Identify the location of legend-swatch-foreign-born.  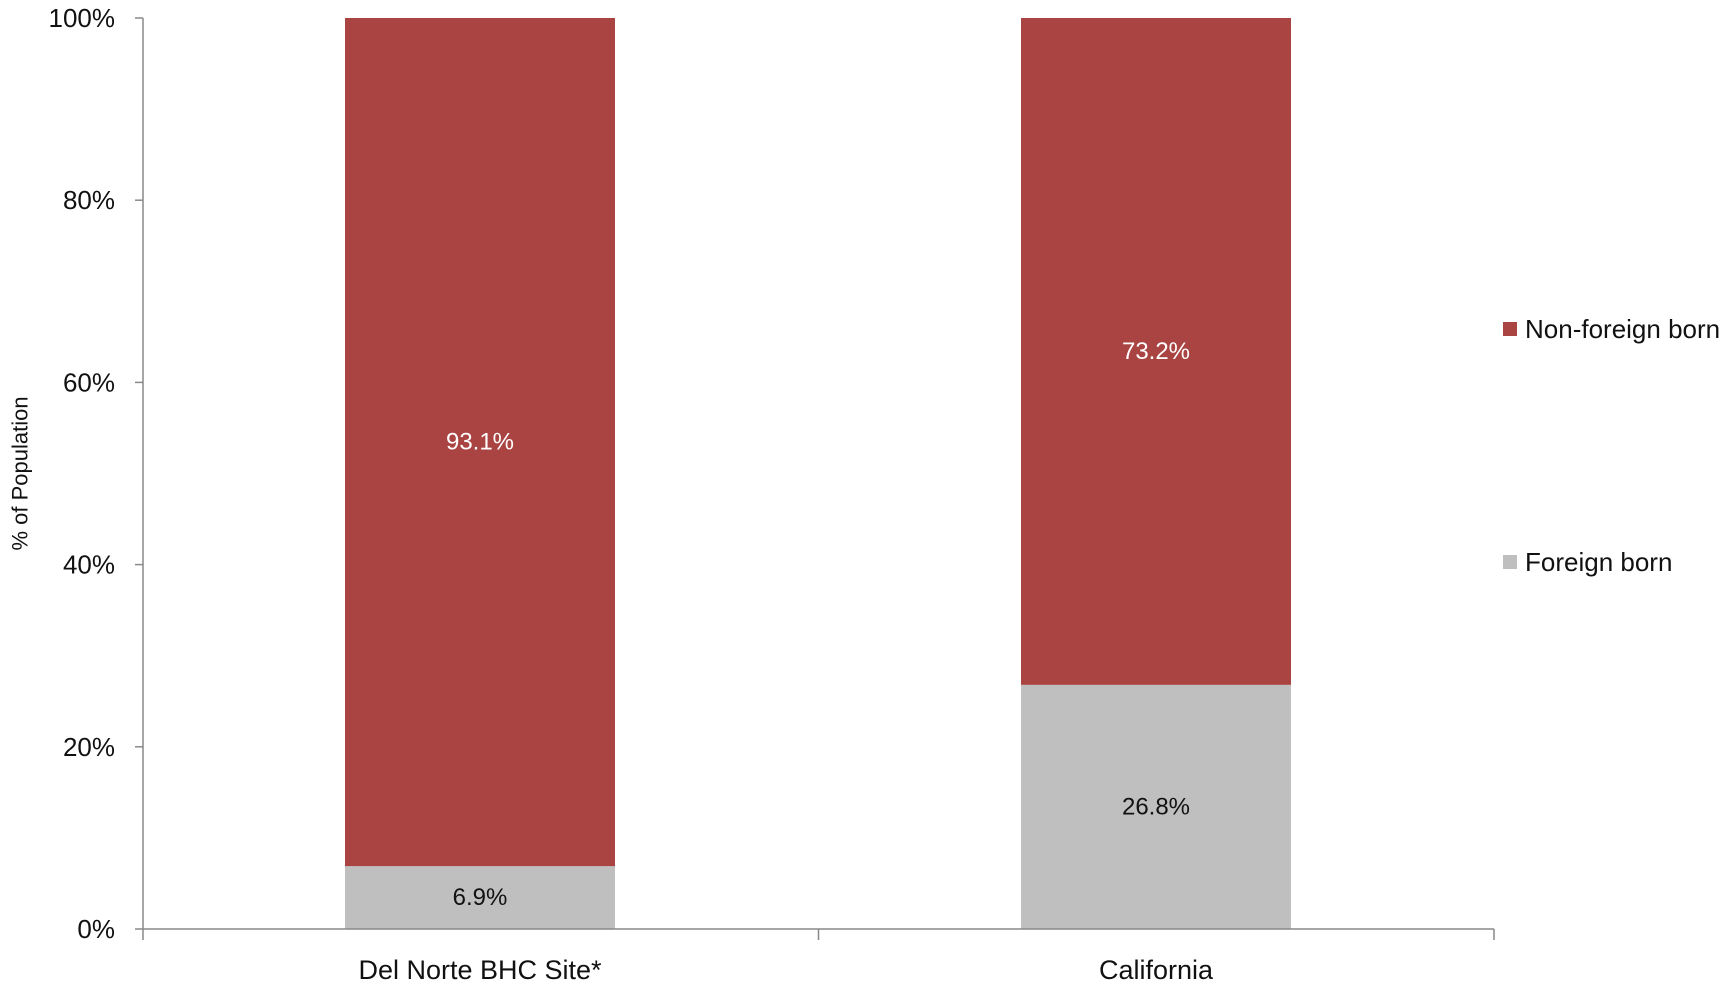
(1510, 562).